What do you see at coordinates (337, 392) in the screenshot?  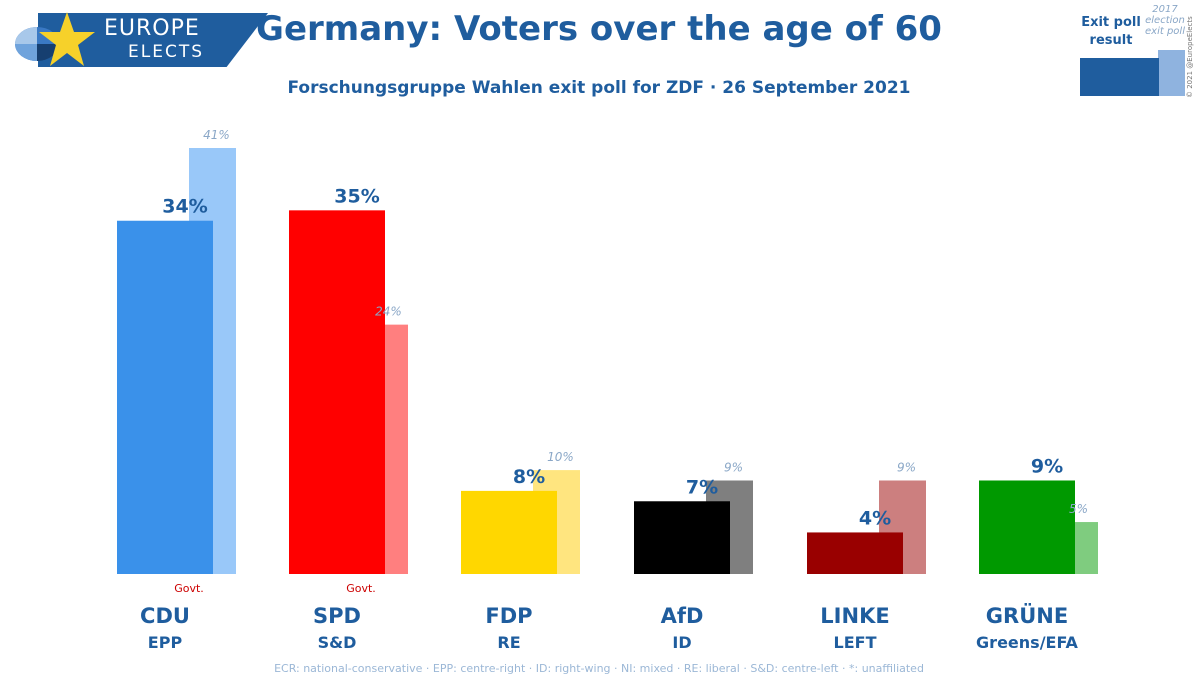 I see `bar-exit-poll-spd` at bounding box center [337, 392].